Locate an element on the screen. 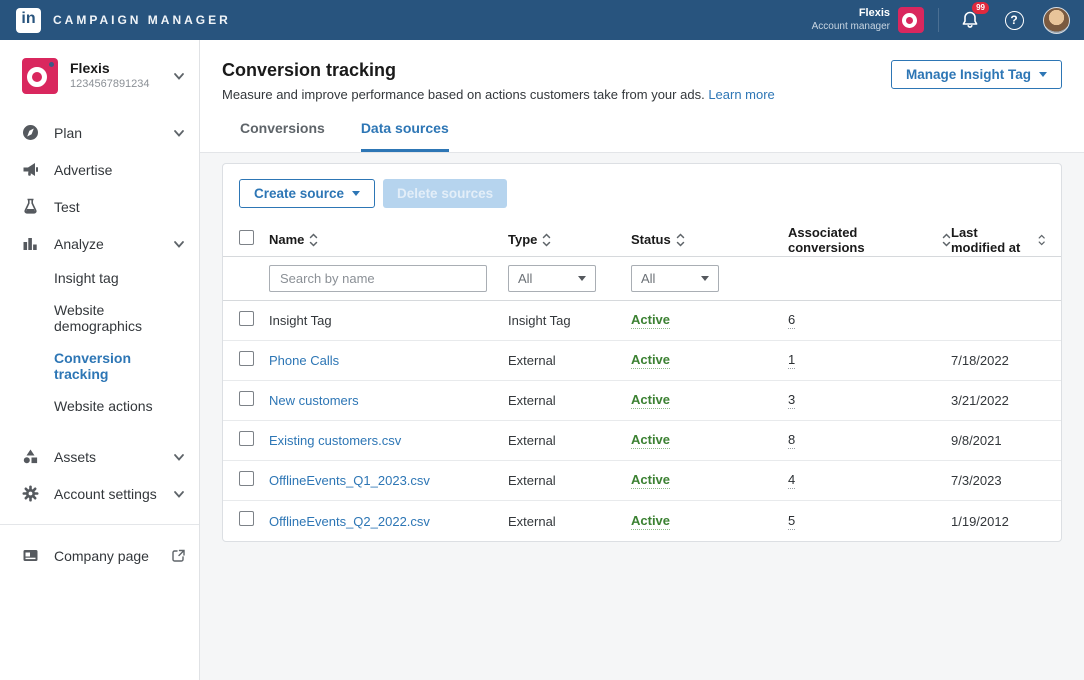  associated-conversions-count: 3 is located at coordinates (792, 400).